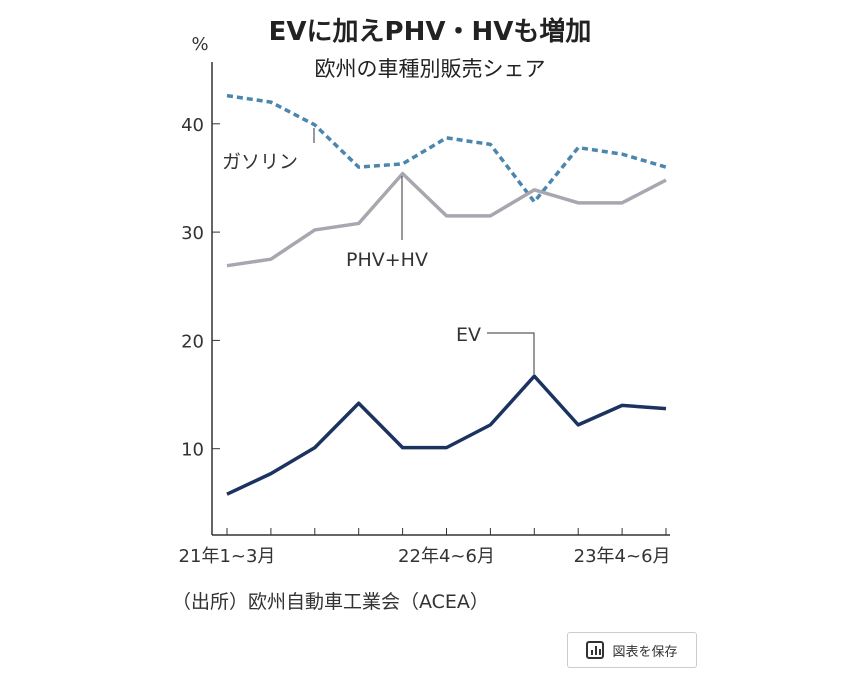 The width and height of the screenshot is (868, 683). What do you see at coordinates (227, 556) in the screenshot?
I see `x-tick-label: 21年1~3月` at bounding box center [227, 556].